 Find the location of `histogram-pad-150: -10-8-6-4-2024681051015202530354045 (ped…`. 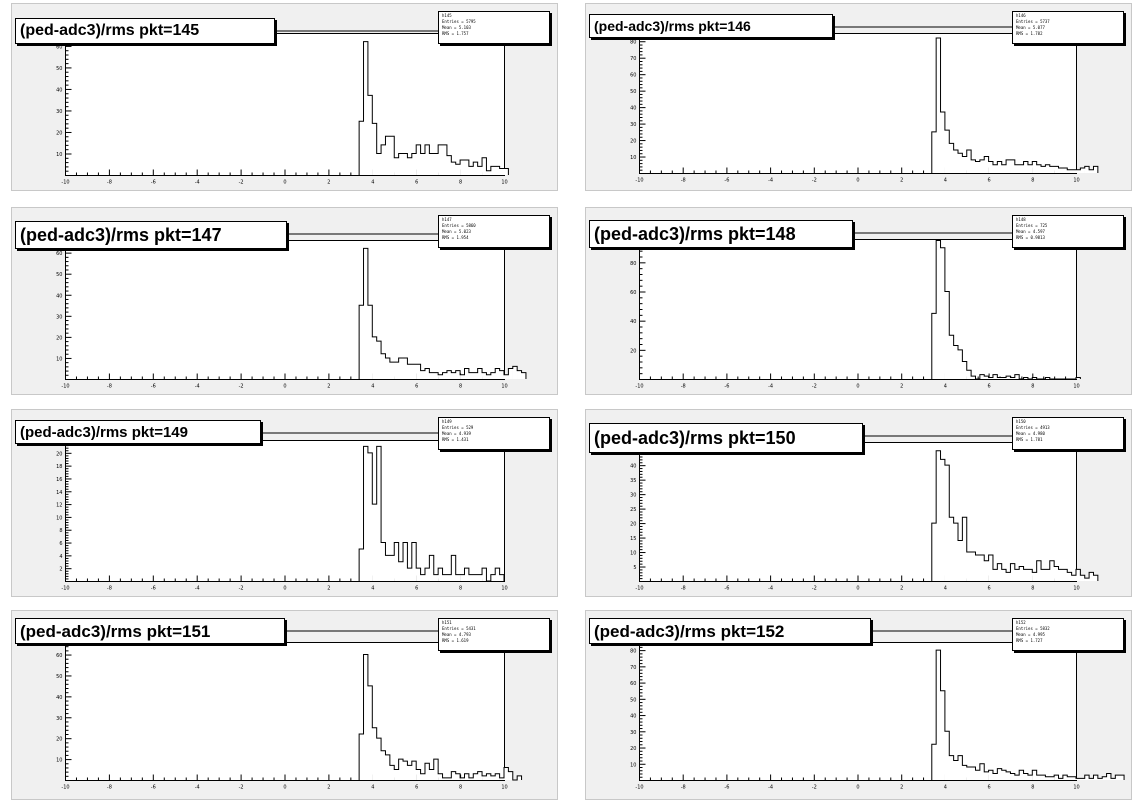

histogram-pad-150: -10-8-6-4-2024681051015202530354045 (ped… is located at coordinates (858, 503).